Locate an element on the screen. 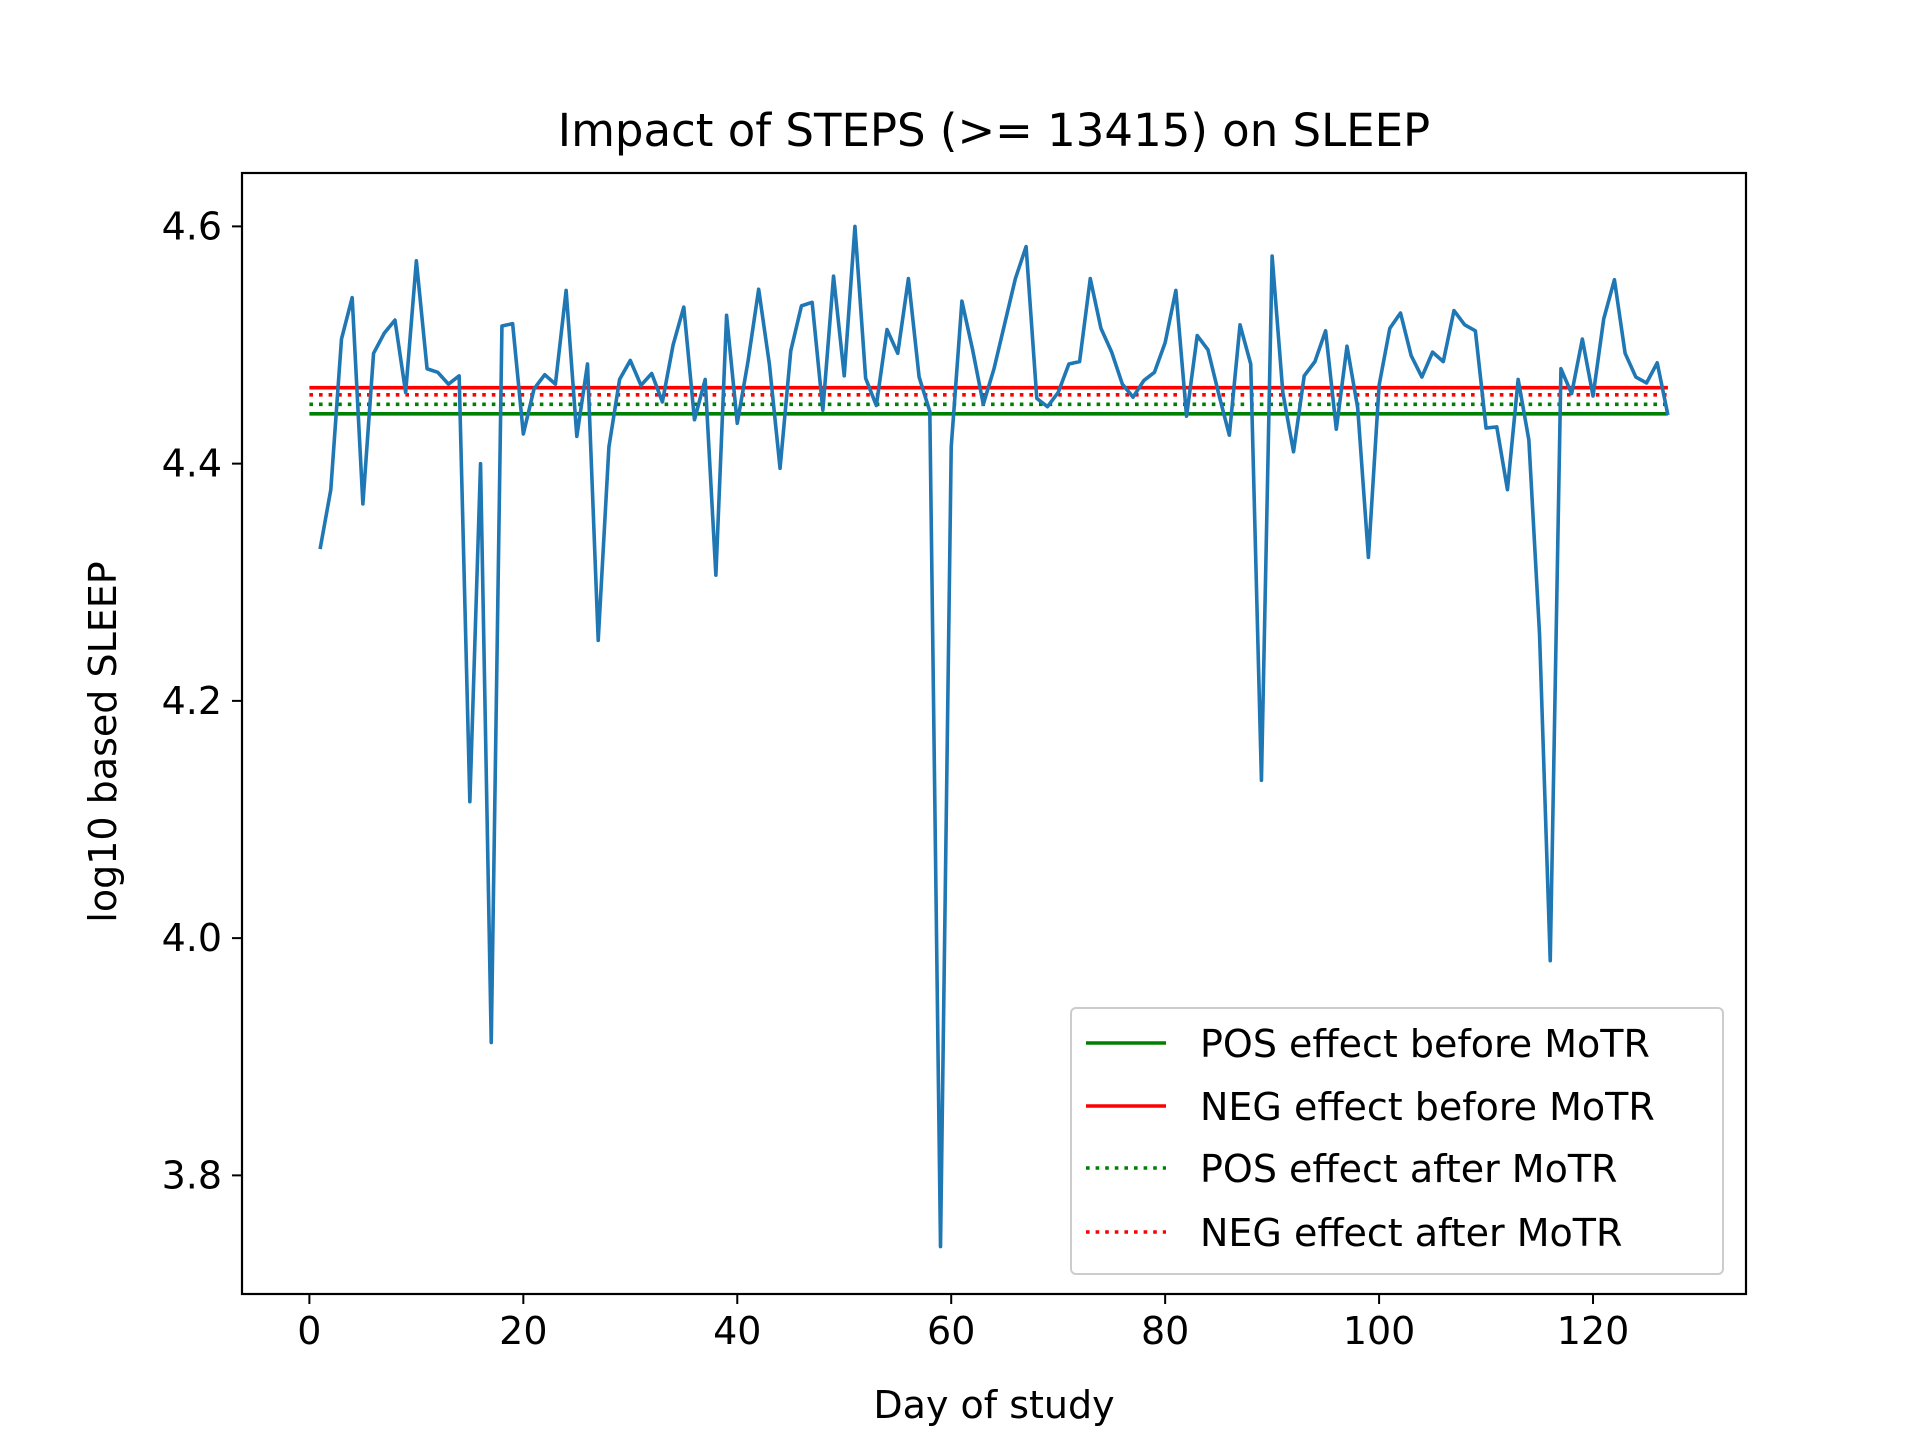 The image size is (1920, 1440). legend-label: NEG effect after MoTR is located at coordinates (1411, 1233).